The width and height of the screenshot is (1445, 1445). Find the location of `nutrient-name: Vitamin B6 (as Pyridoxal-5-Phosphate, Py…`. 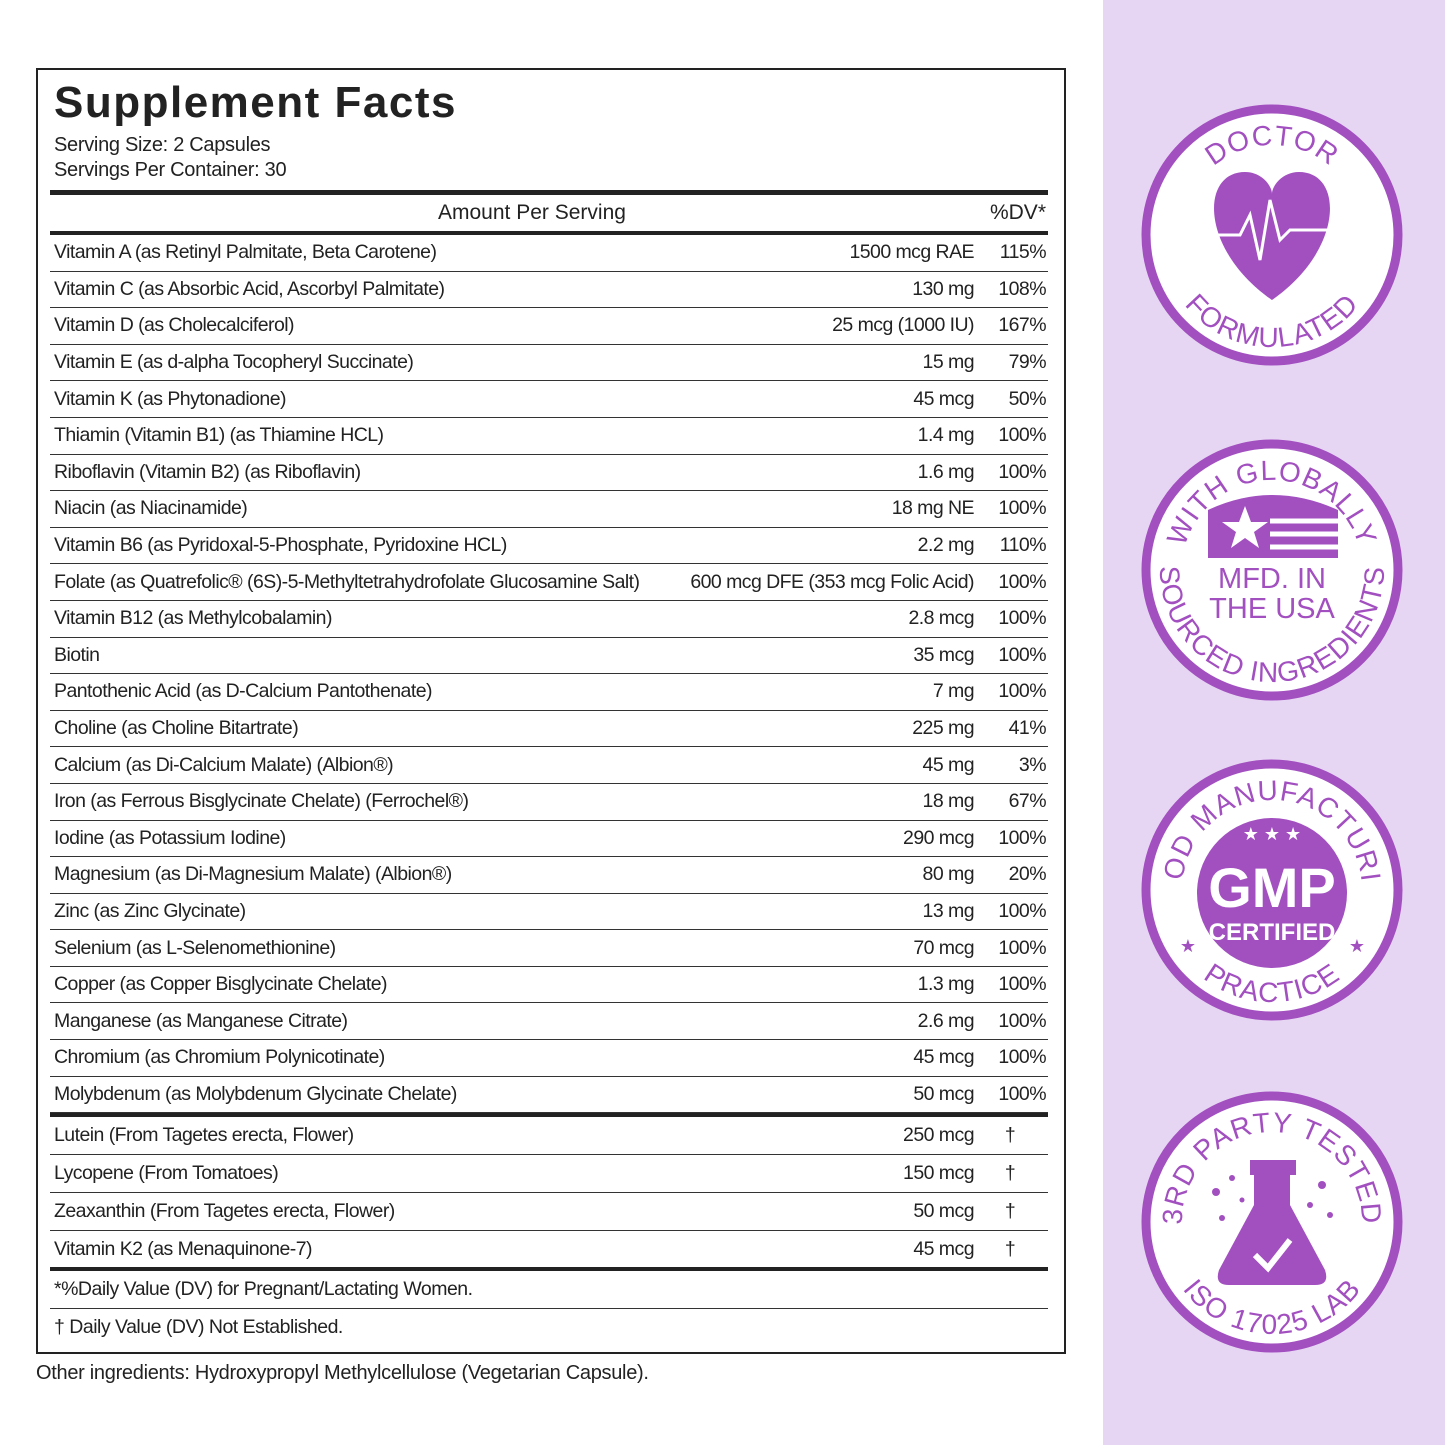

nutrient-name: Vitamin B6 (as Pyridoxal-5-Phosphate, Py… is located at coordinates (280, 545).